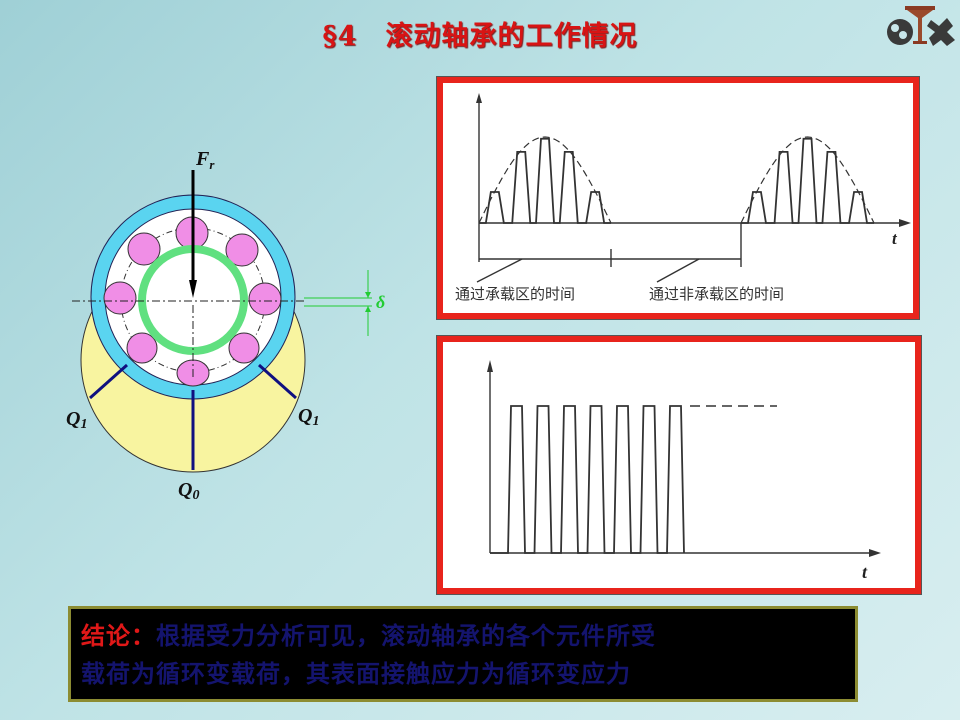  I want to click on q1-right-label: Q1, so click(308, 417).